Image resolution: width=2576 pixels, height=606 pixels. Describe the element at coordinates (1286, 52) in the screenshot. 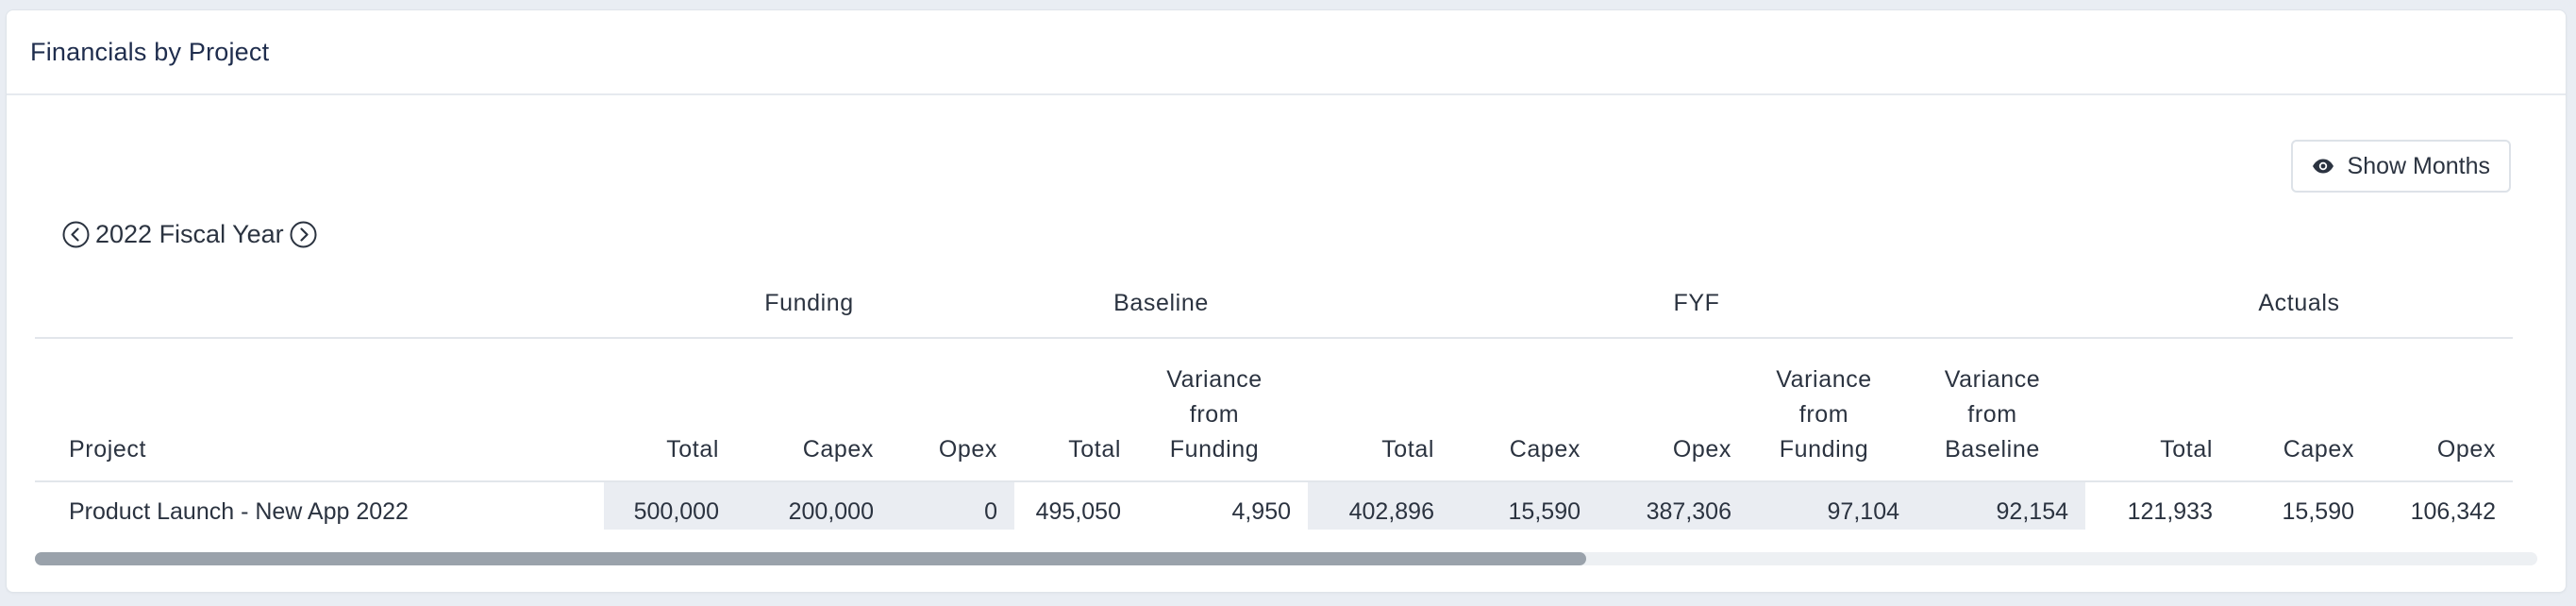

I see `card-header: Financials by Project` at that location.